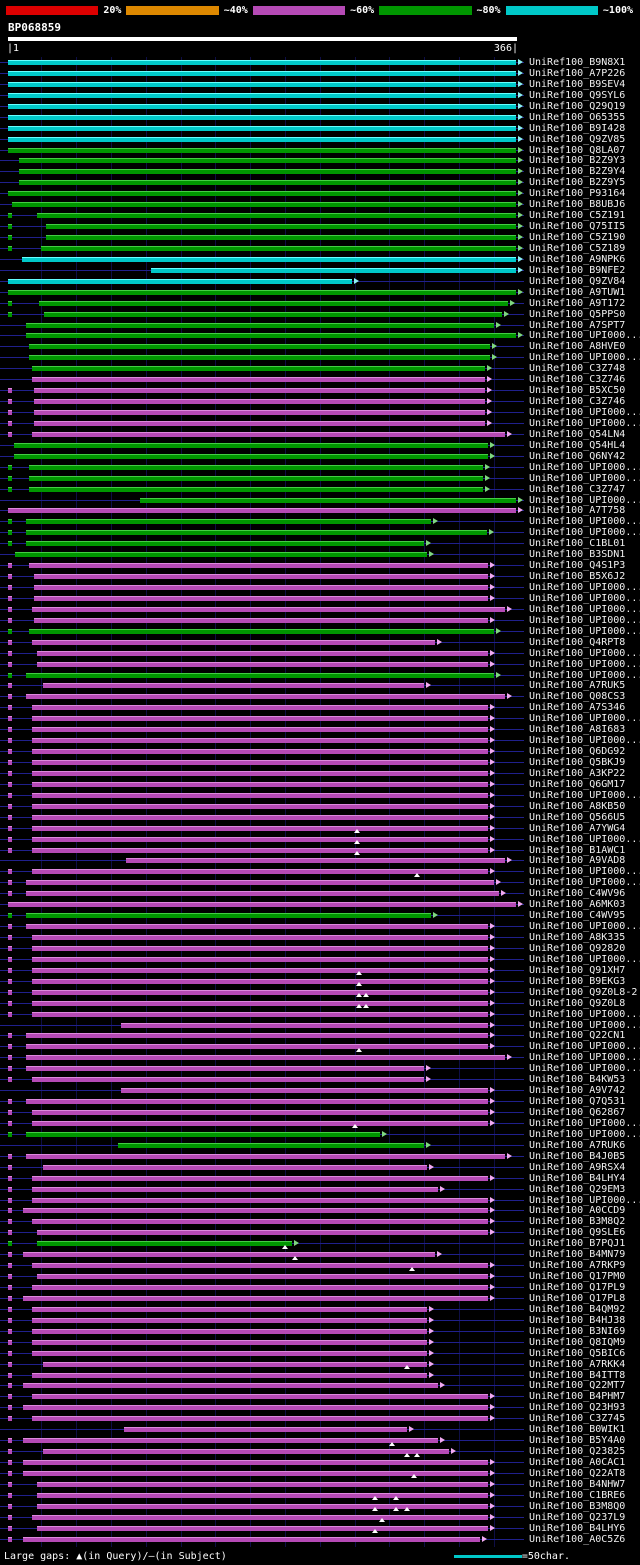 This screenshot has width=640, height=1565. What do you see at coordinates (577, 62) in the screenshot?
I see `hit-label: UniRef100_B9N8X1` at bounding box center [577, 62].